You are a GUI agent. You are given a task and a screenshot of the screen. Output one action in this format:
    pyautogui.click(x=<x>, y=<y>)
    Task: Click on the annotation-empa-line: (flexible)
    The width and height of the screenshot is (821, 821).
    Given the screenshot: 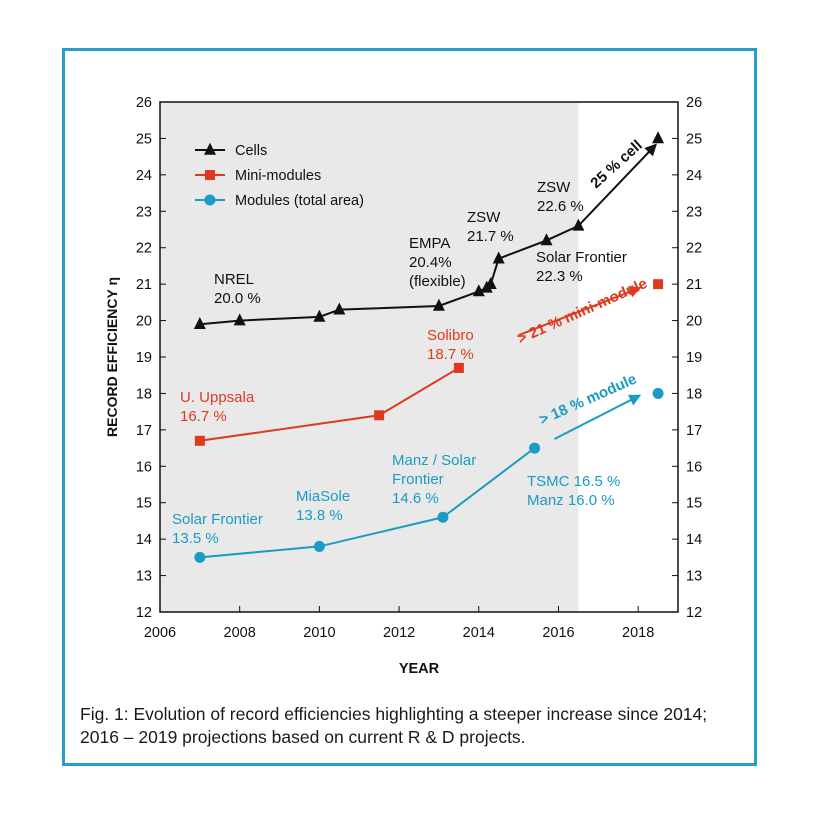 What is the action you would take?
    pyautogui.click(x=437, y=281)
    